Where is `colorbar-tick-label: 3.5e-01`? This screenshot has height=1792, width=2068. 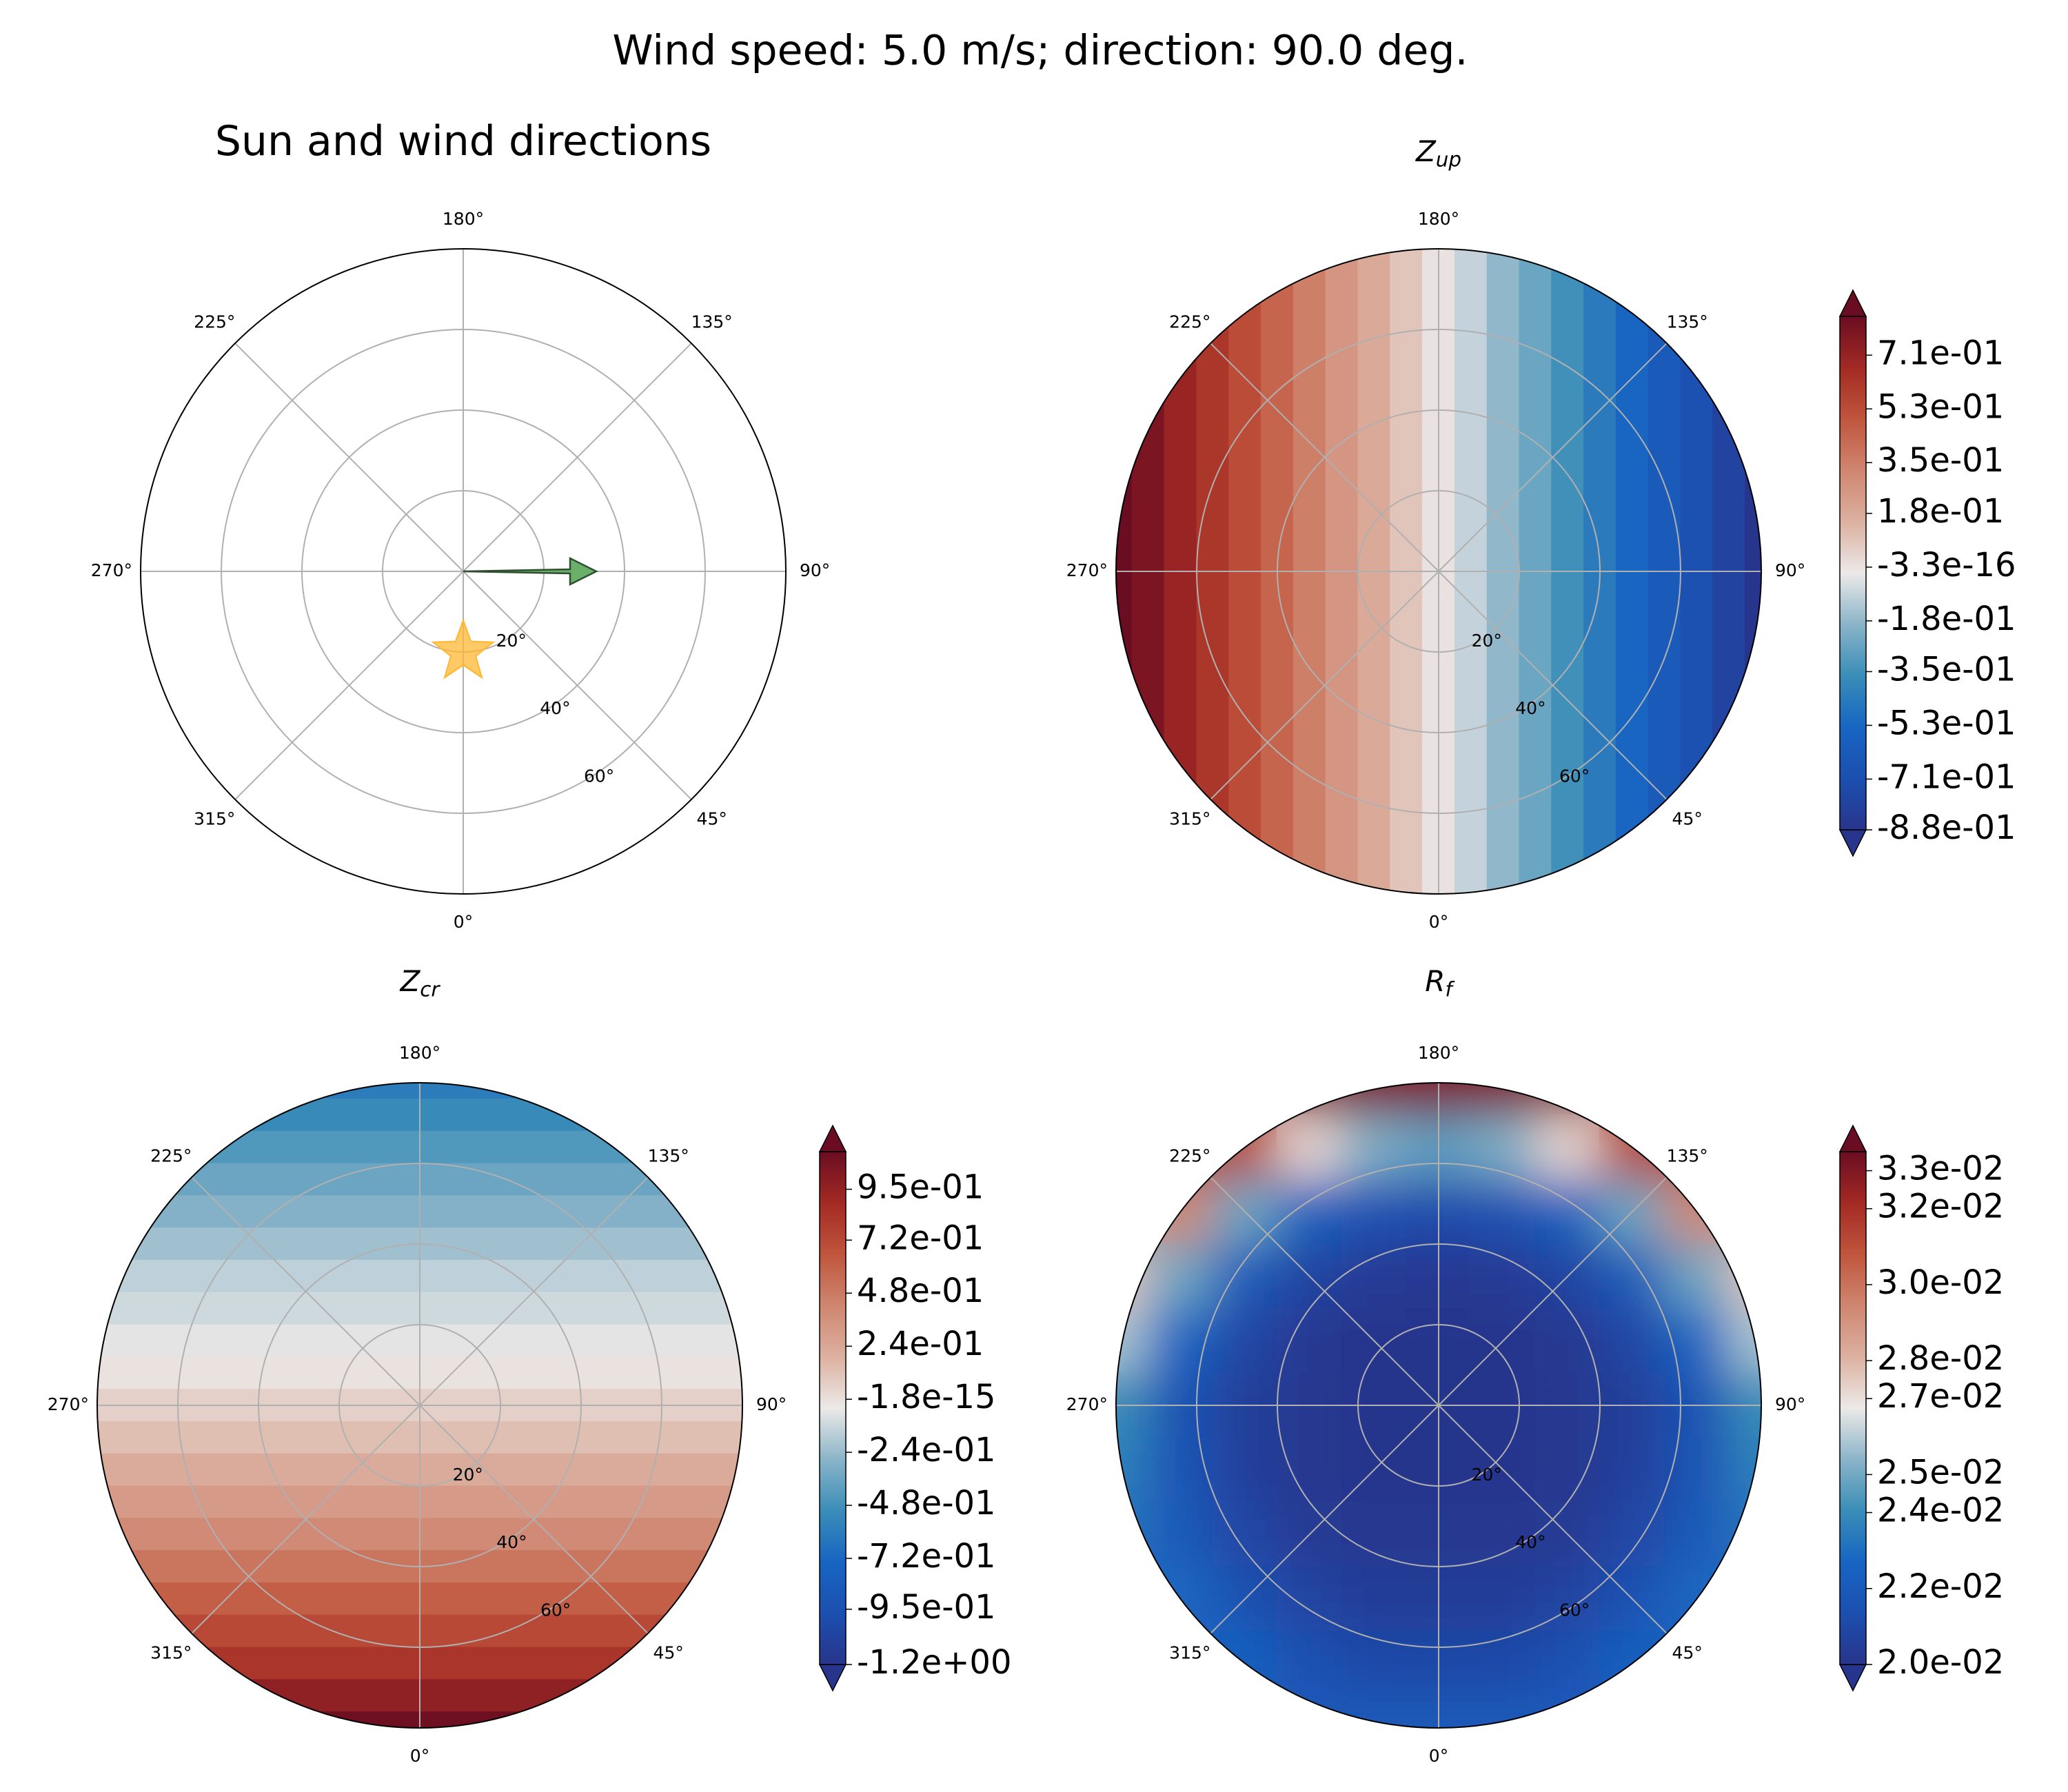 colorbar-tick-label: 3.5e-01 is located at coordinates (1940, 460).